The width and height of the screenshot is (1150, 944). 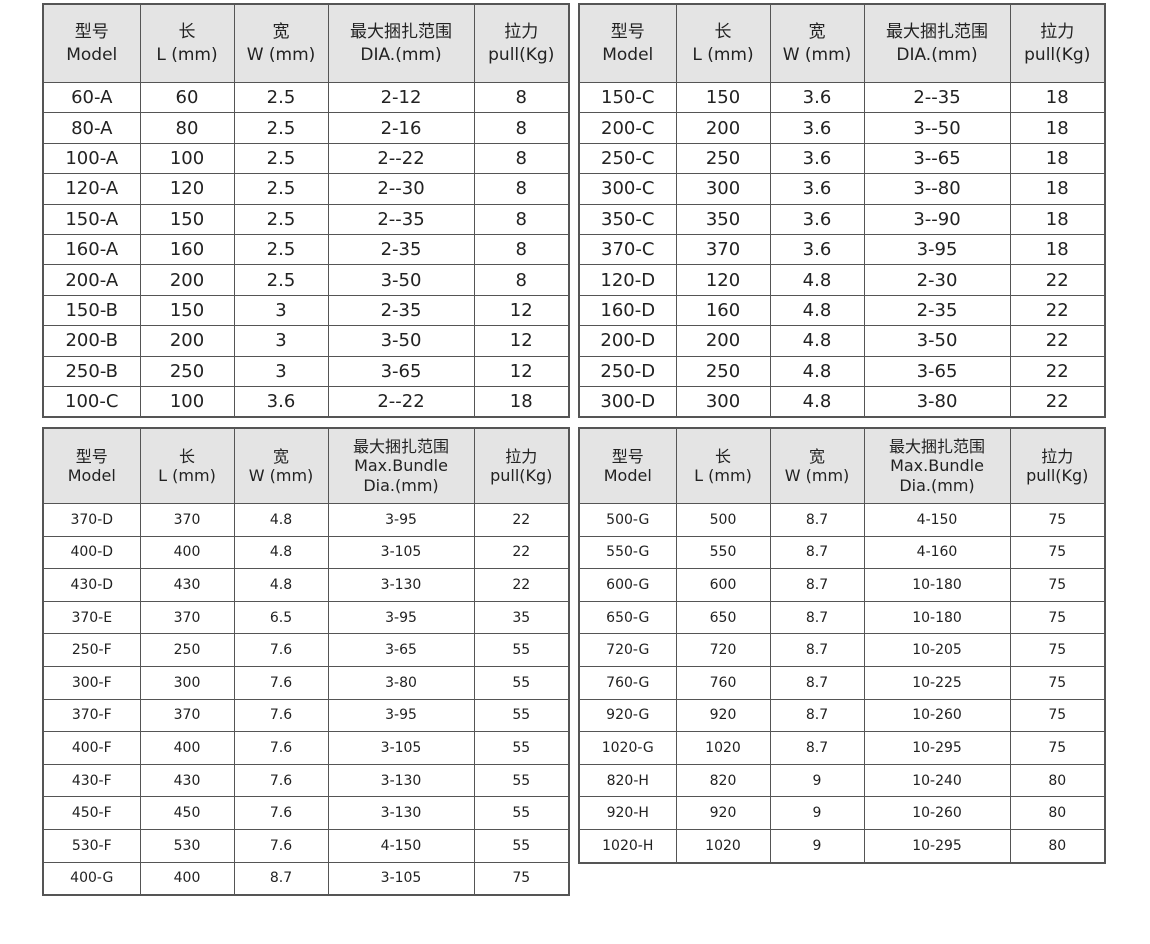 What do you see at coordinates (627, 128) in the screenshot?
I see `table-cell: 200-C` at bounding box center [627, 128].